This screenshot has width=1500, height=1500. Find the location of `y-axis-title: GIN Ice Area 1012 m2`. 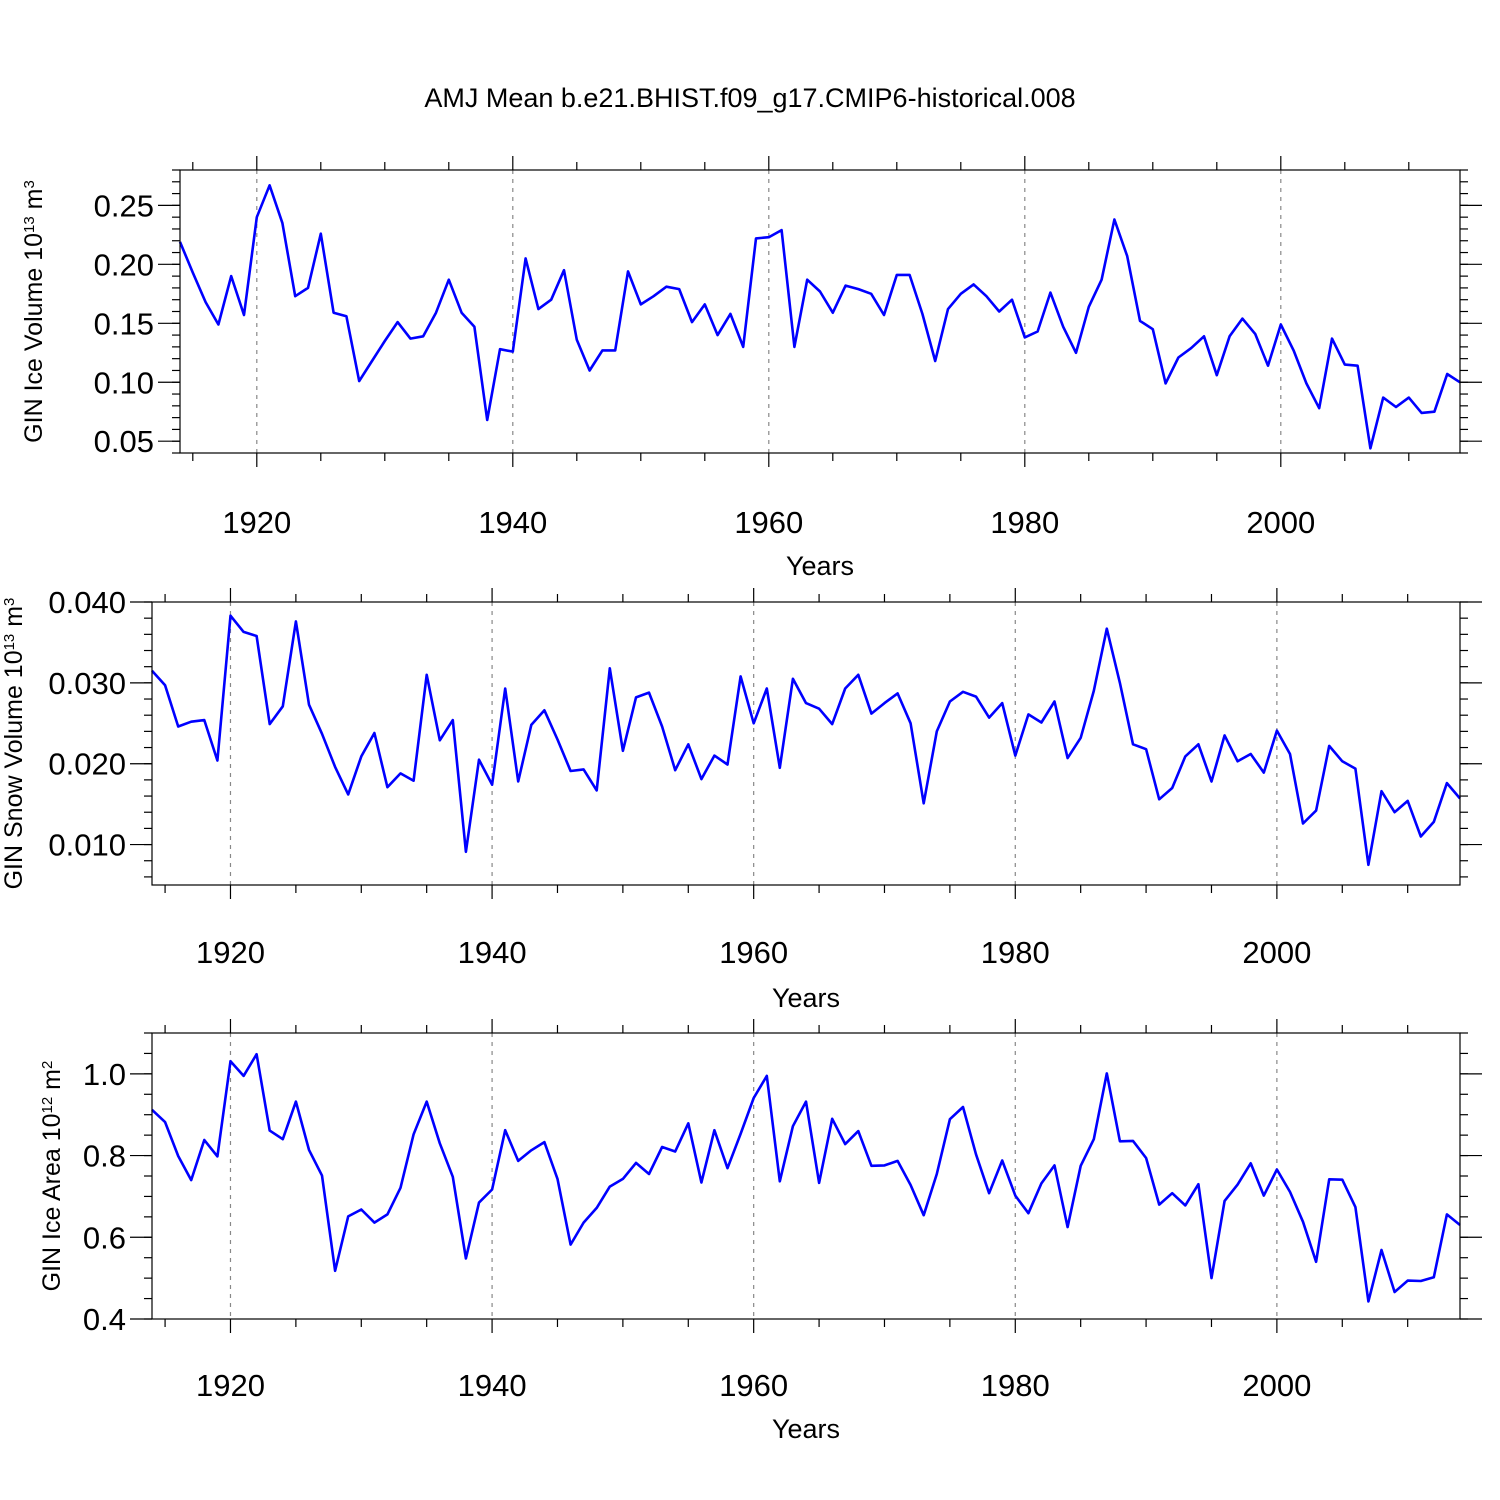

y-axis-title: GIN Ice Area 1012 m2 is located at coordinates (52, 1176).